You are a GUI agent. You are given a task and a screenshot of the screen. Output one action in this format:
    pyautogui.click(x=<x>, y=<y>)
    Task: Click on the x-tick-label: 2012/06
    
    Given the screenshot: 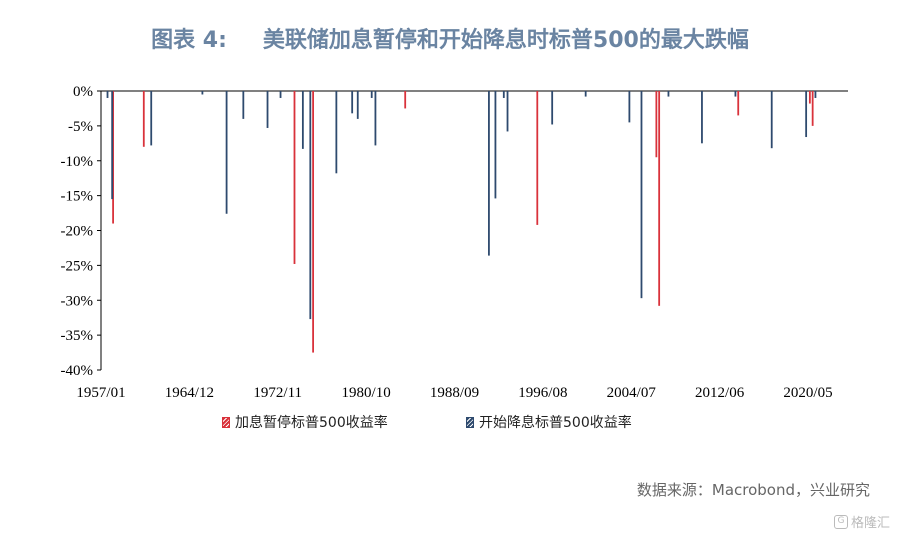 What is the action you would take?
    pyautogui.click(x=720, y=393)
    